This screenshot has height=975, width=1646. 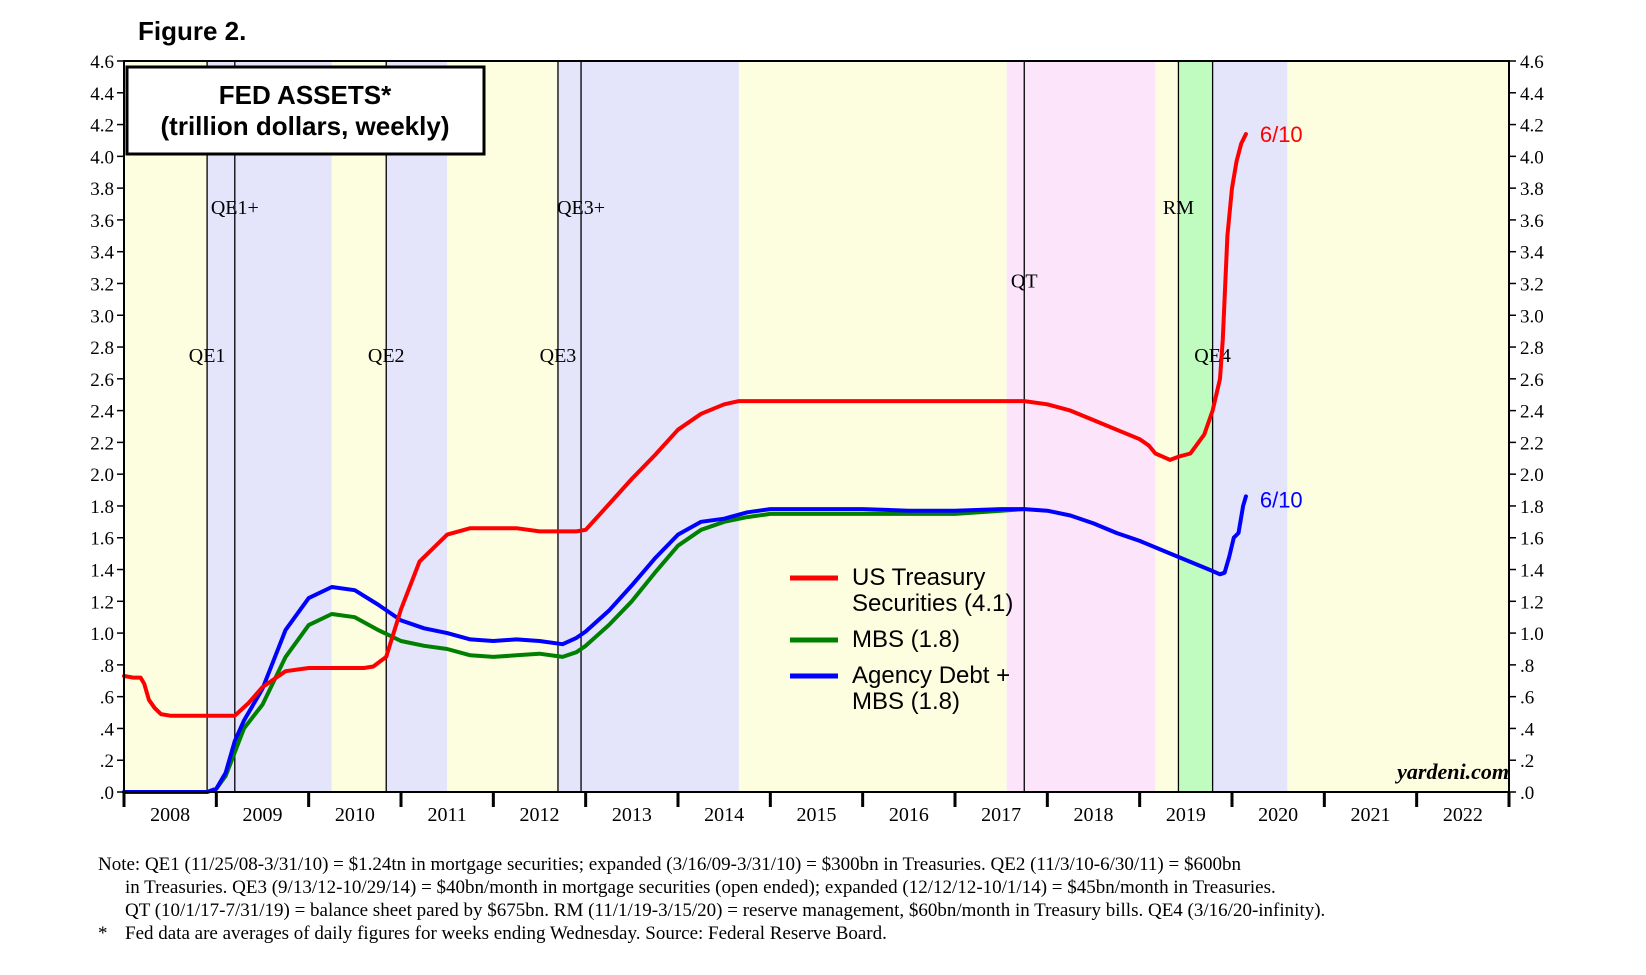 I want to click on y-tick-label-left: 2.2, so click(x=102, y=443).